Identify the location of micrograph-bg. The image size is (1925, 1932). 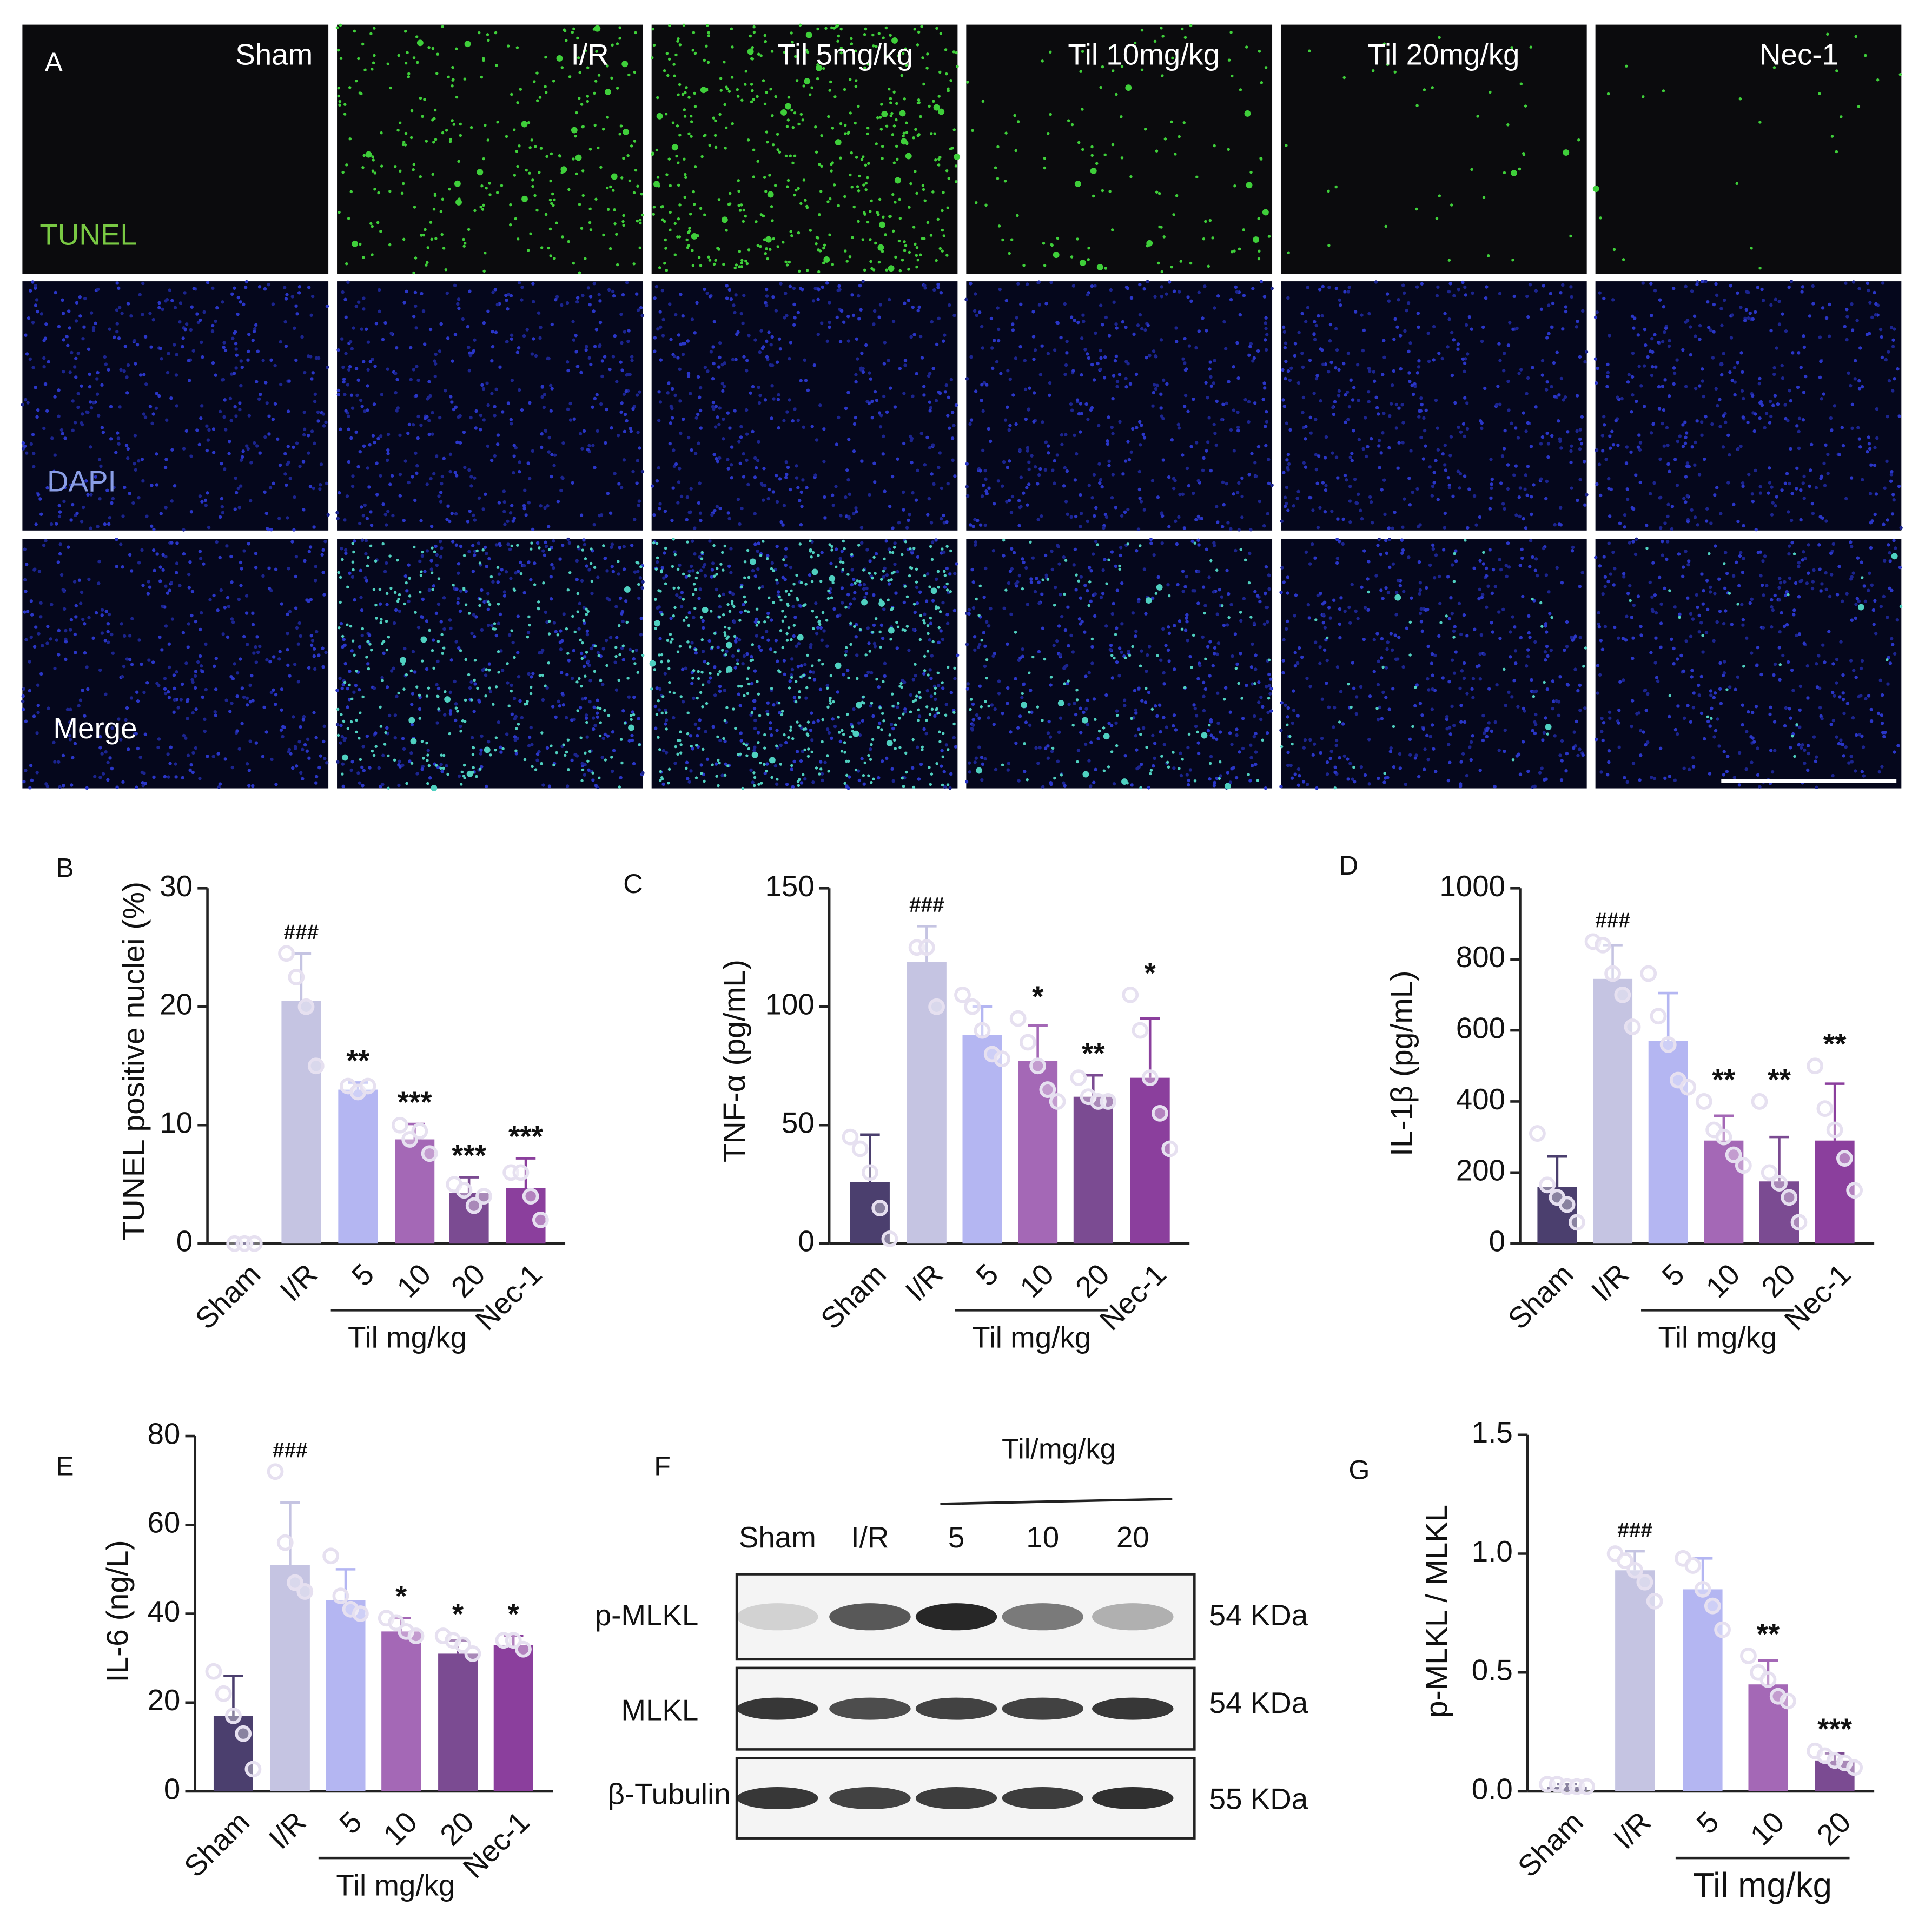
(1120, 406).